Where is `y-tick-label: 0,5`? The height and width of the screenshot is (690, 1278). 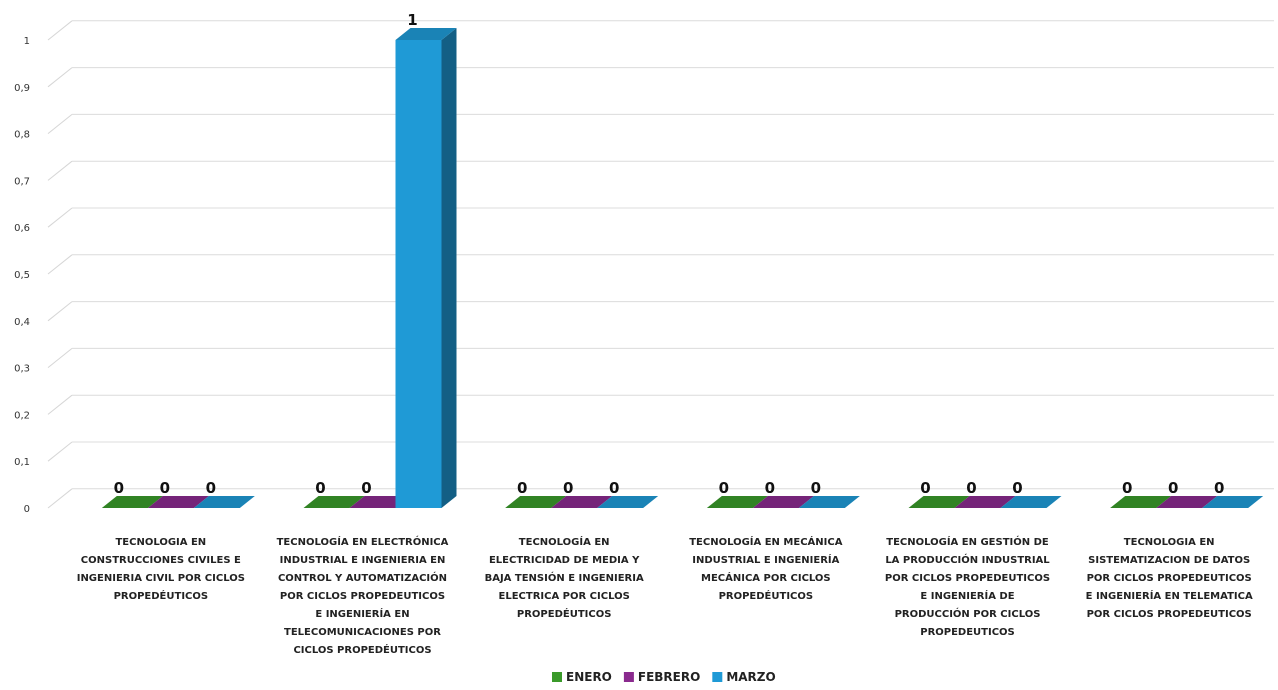 y-tick-label: 0,5 is located at coordinates (22, 275).